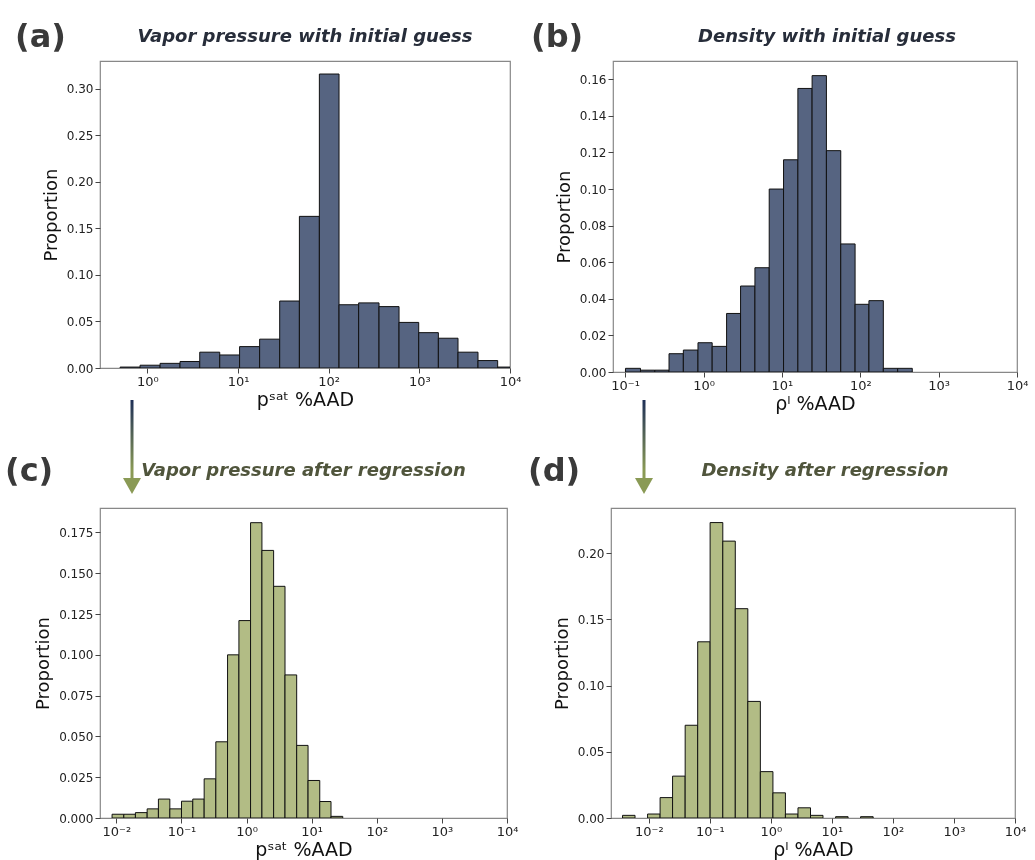  Describe the element at coordinates (29, 470) in the screenshot. I see `text: (c)` at that location.